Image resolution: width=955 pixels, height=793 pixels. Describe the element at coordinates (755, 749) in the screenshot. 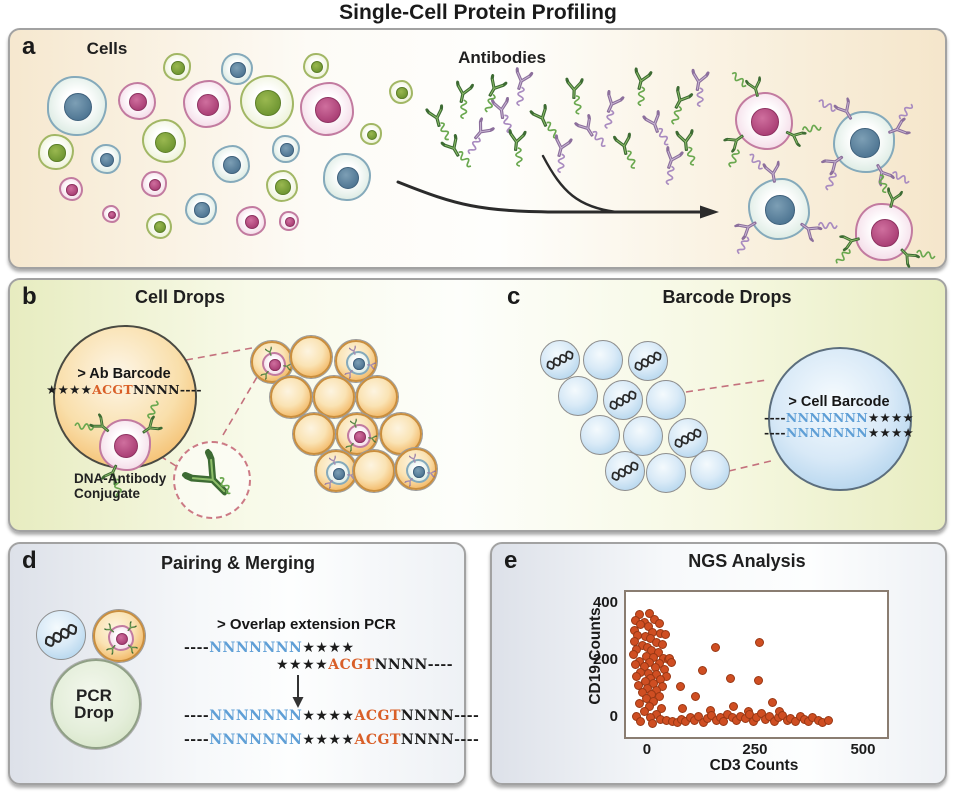

I see `x-tick-label: 250` at that location.